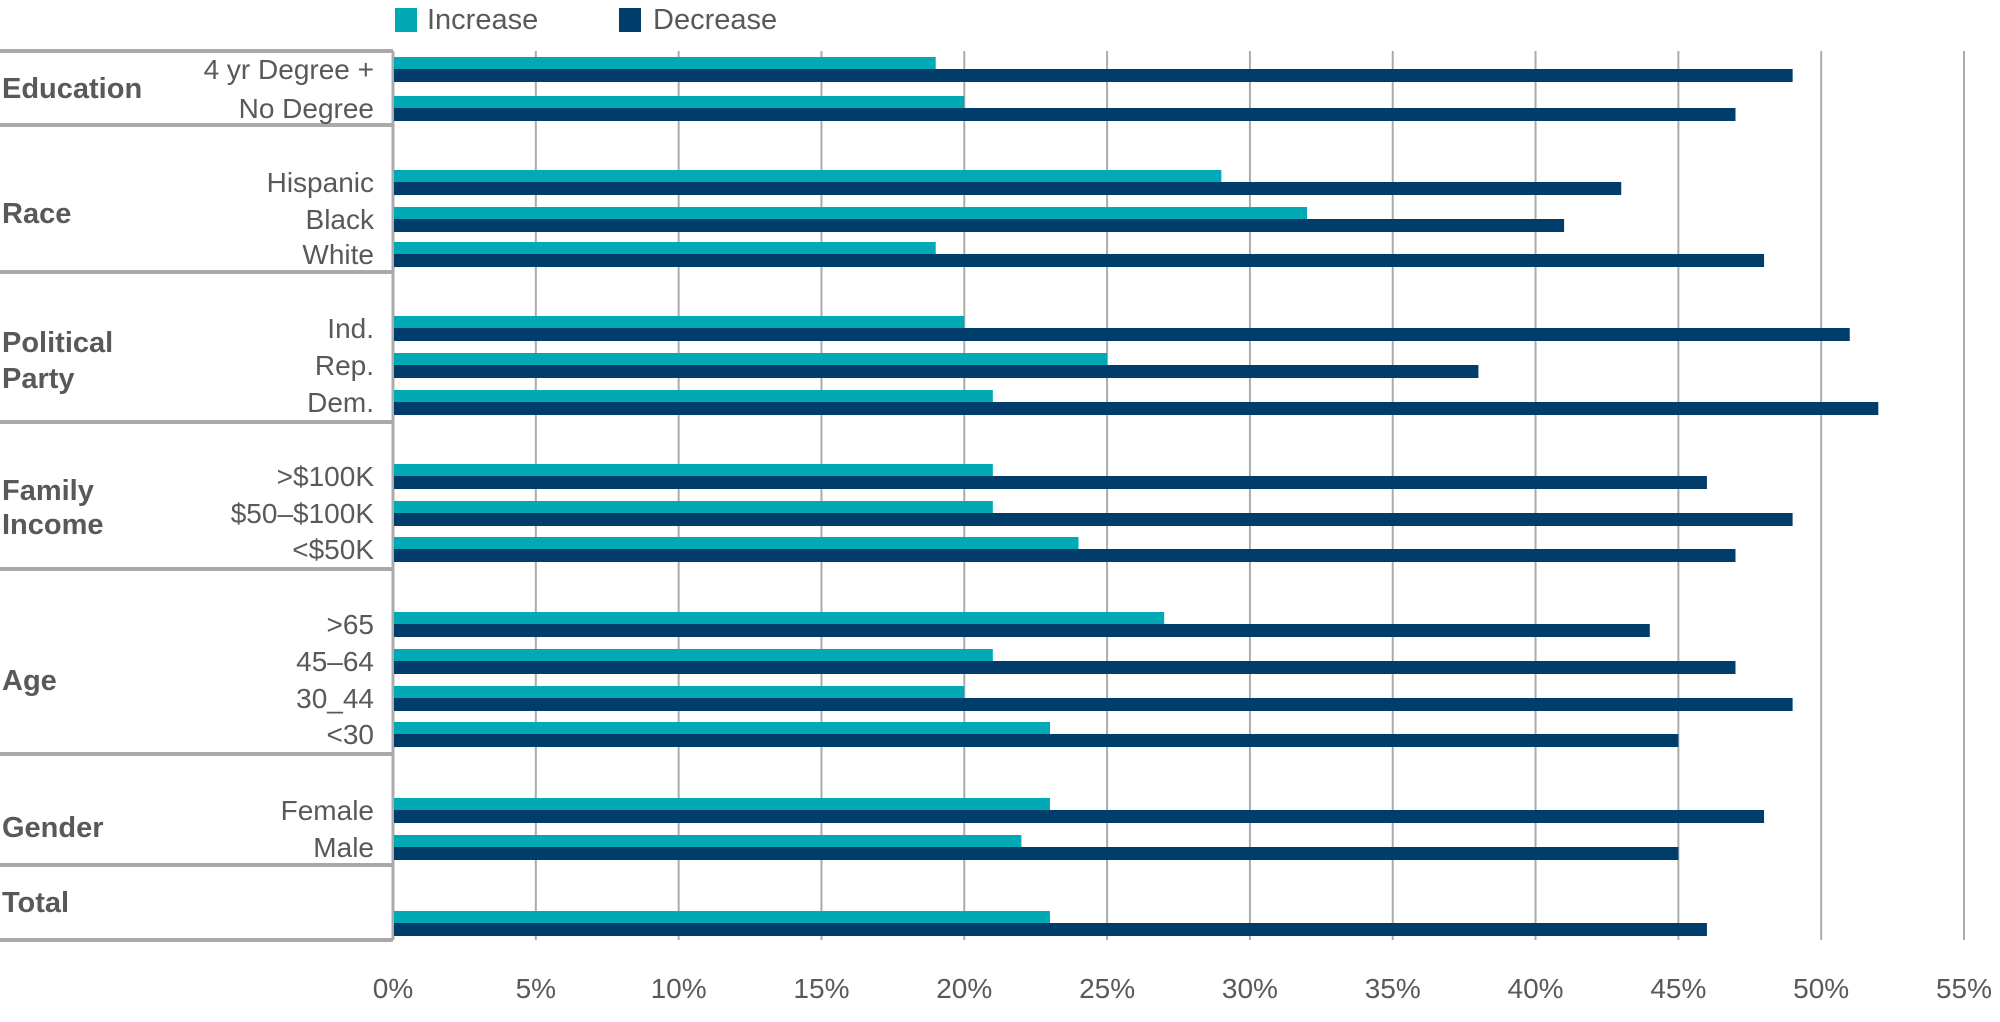 The image size is (2000, 1022). What do you see at coordinates (344, 365) in the screenshot?
I see `category-label: Rep.` at bounding box center [344, 365].